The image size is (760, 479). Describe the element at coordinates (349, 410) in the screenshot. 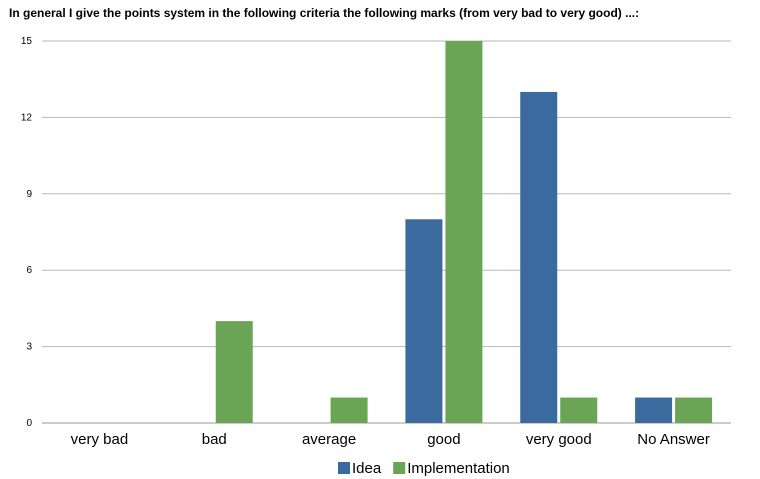

I see `bar-implementation-average` at that location.